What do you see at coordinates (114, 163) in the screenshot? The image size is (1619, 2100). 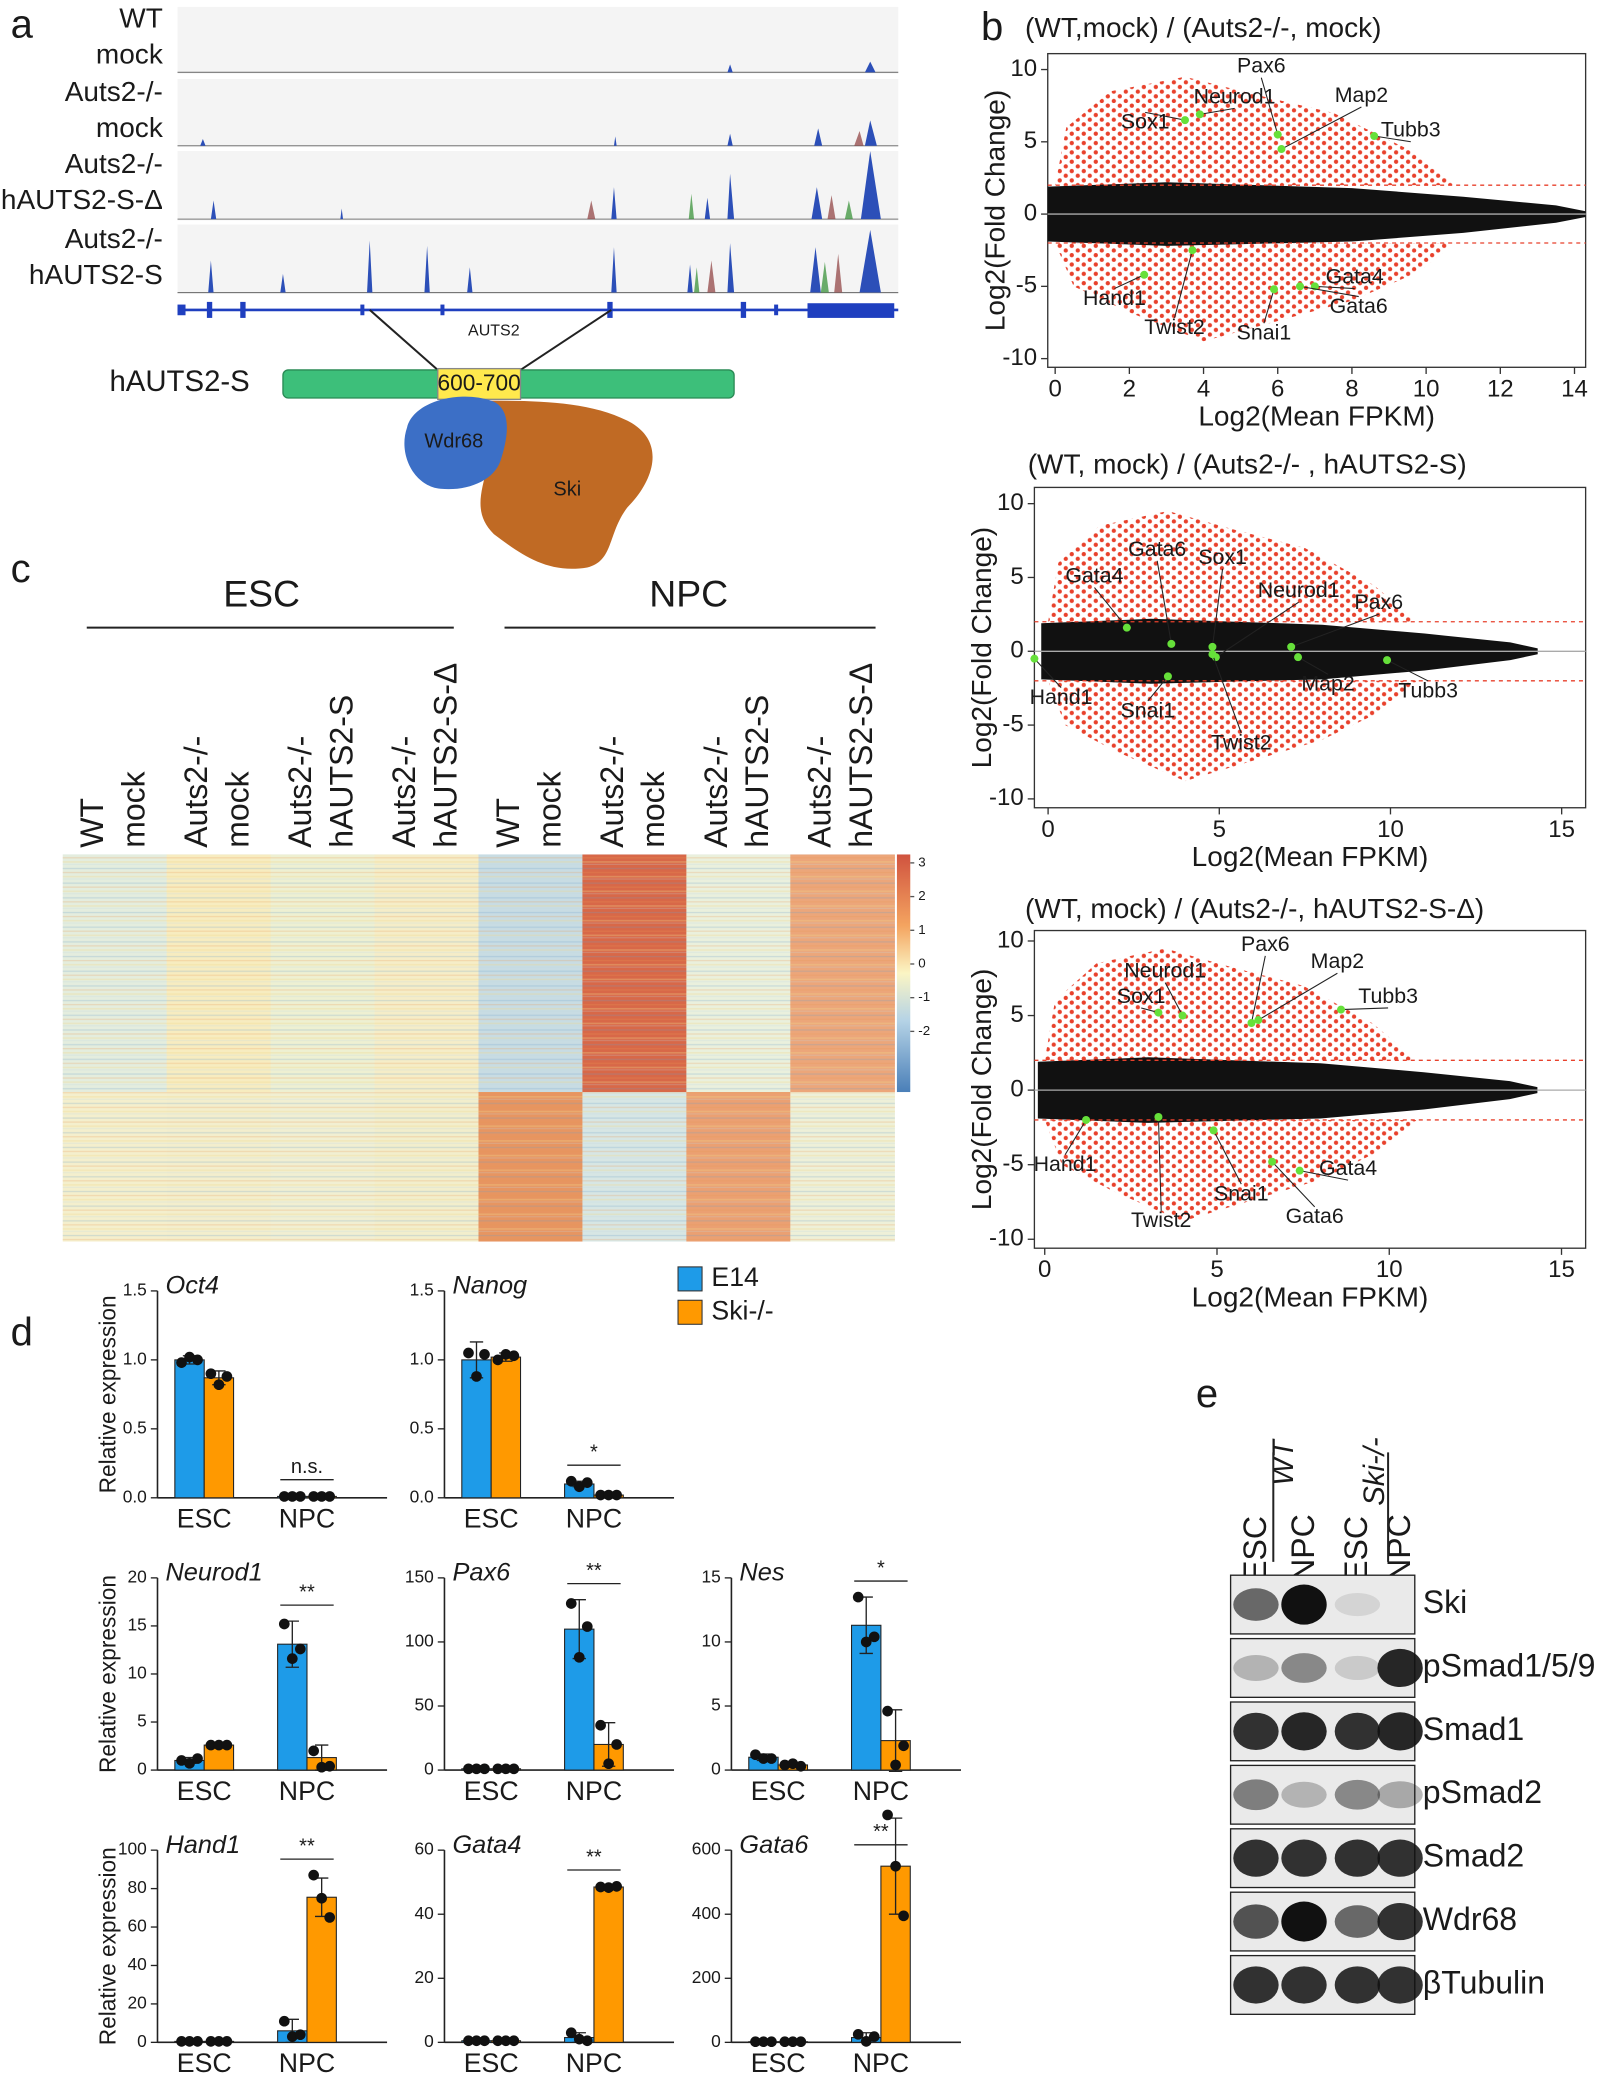 I see `track-label: Auts2-/-` at bounding box center [114, 163].